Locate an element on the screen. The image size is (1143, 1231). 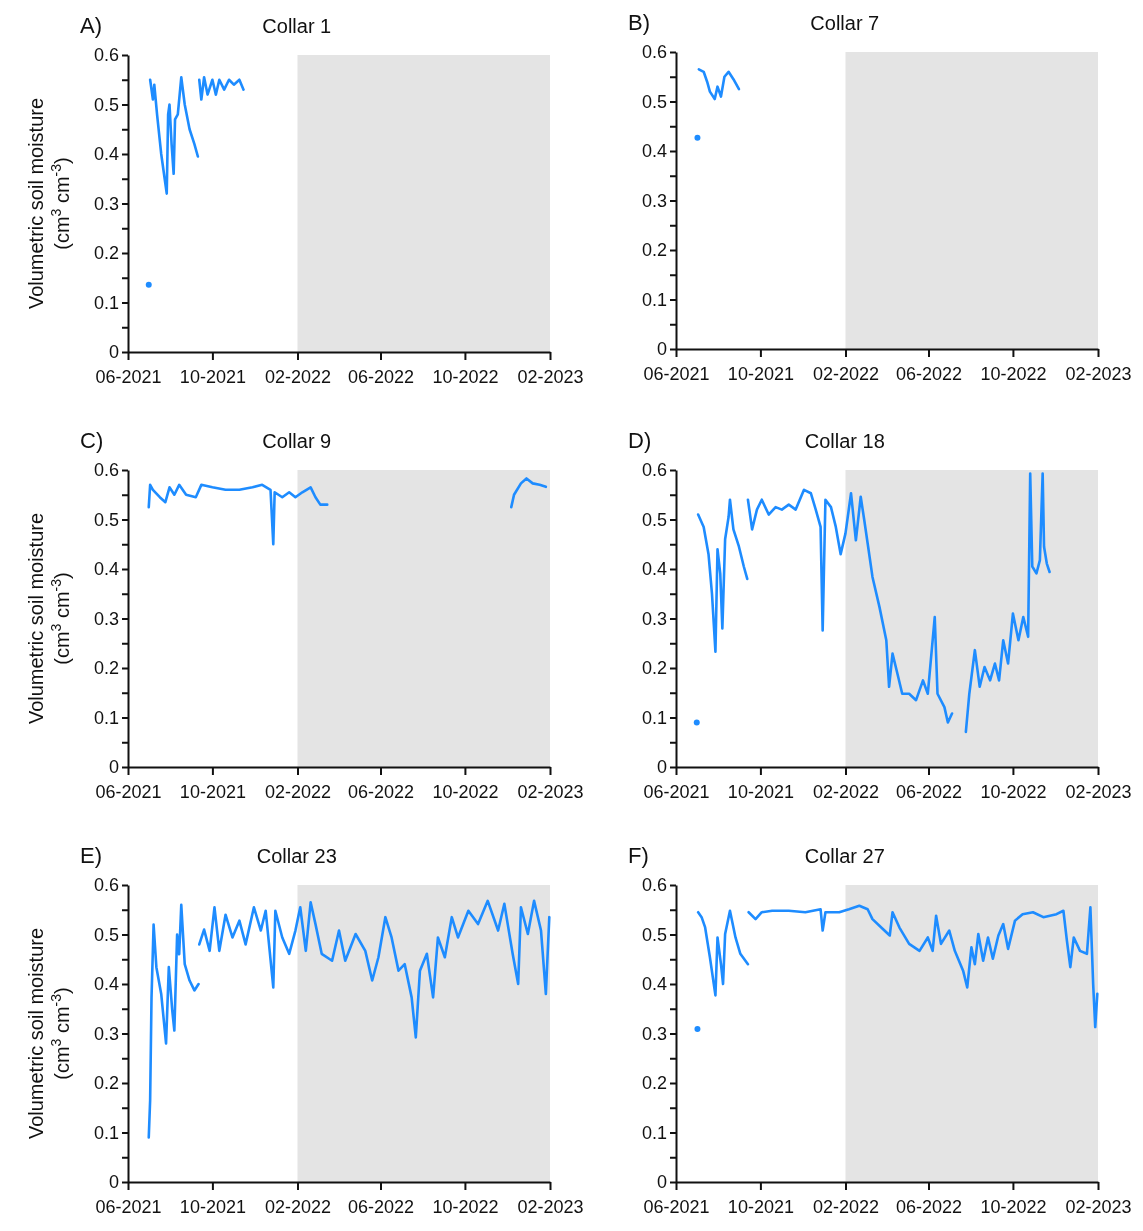
text: F) is located at coordinates (638, 855).